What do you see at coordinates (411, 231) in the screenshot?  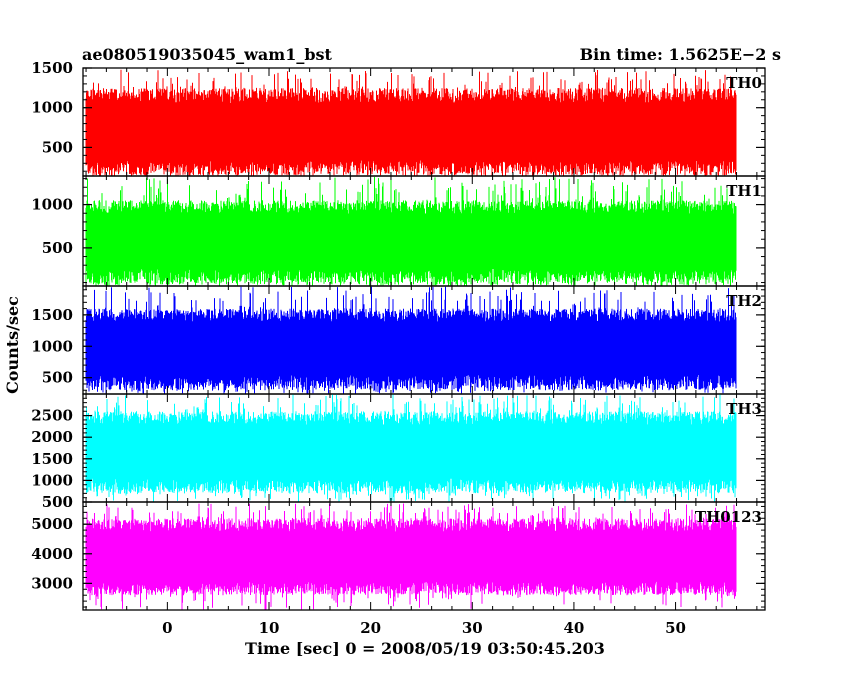 I see `series-th1` at bounding box center [411, 231].